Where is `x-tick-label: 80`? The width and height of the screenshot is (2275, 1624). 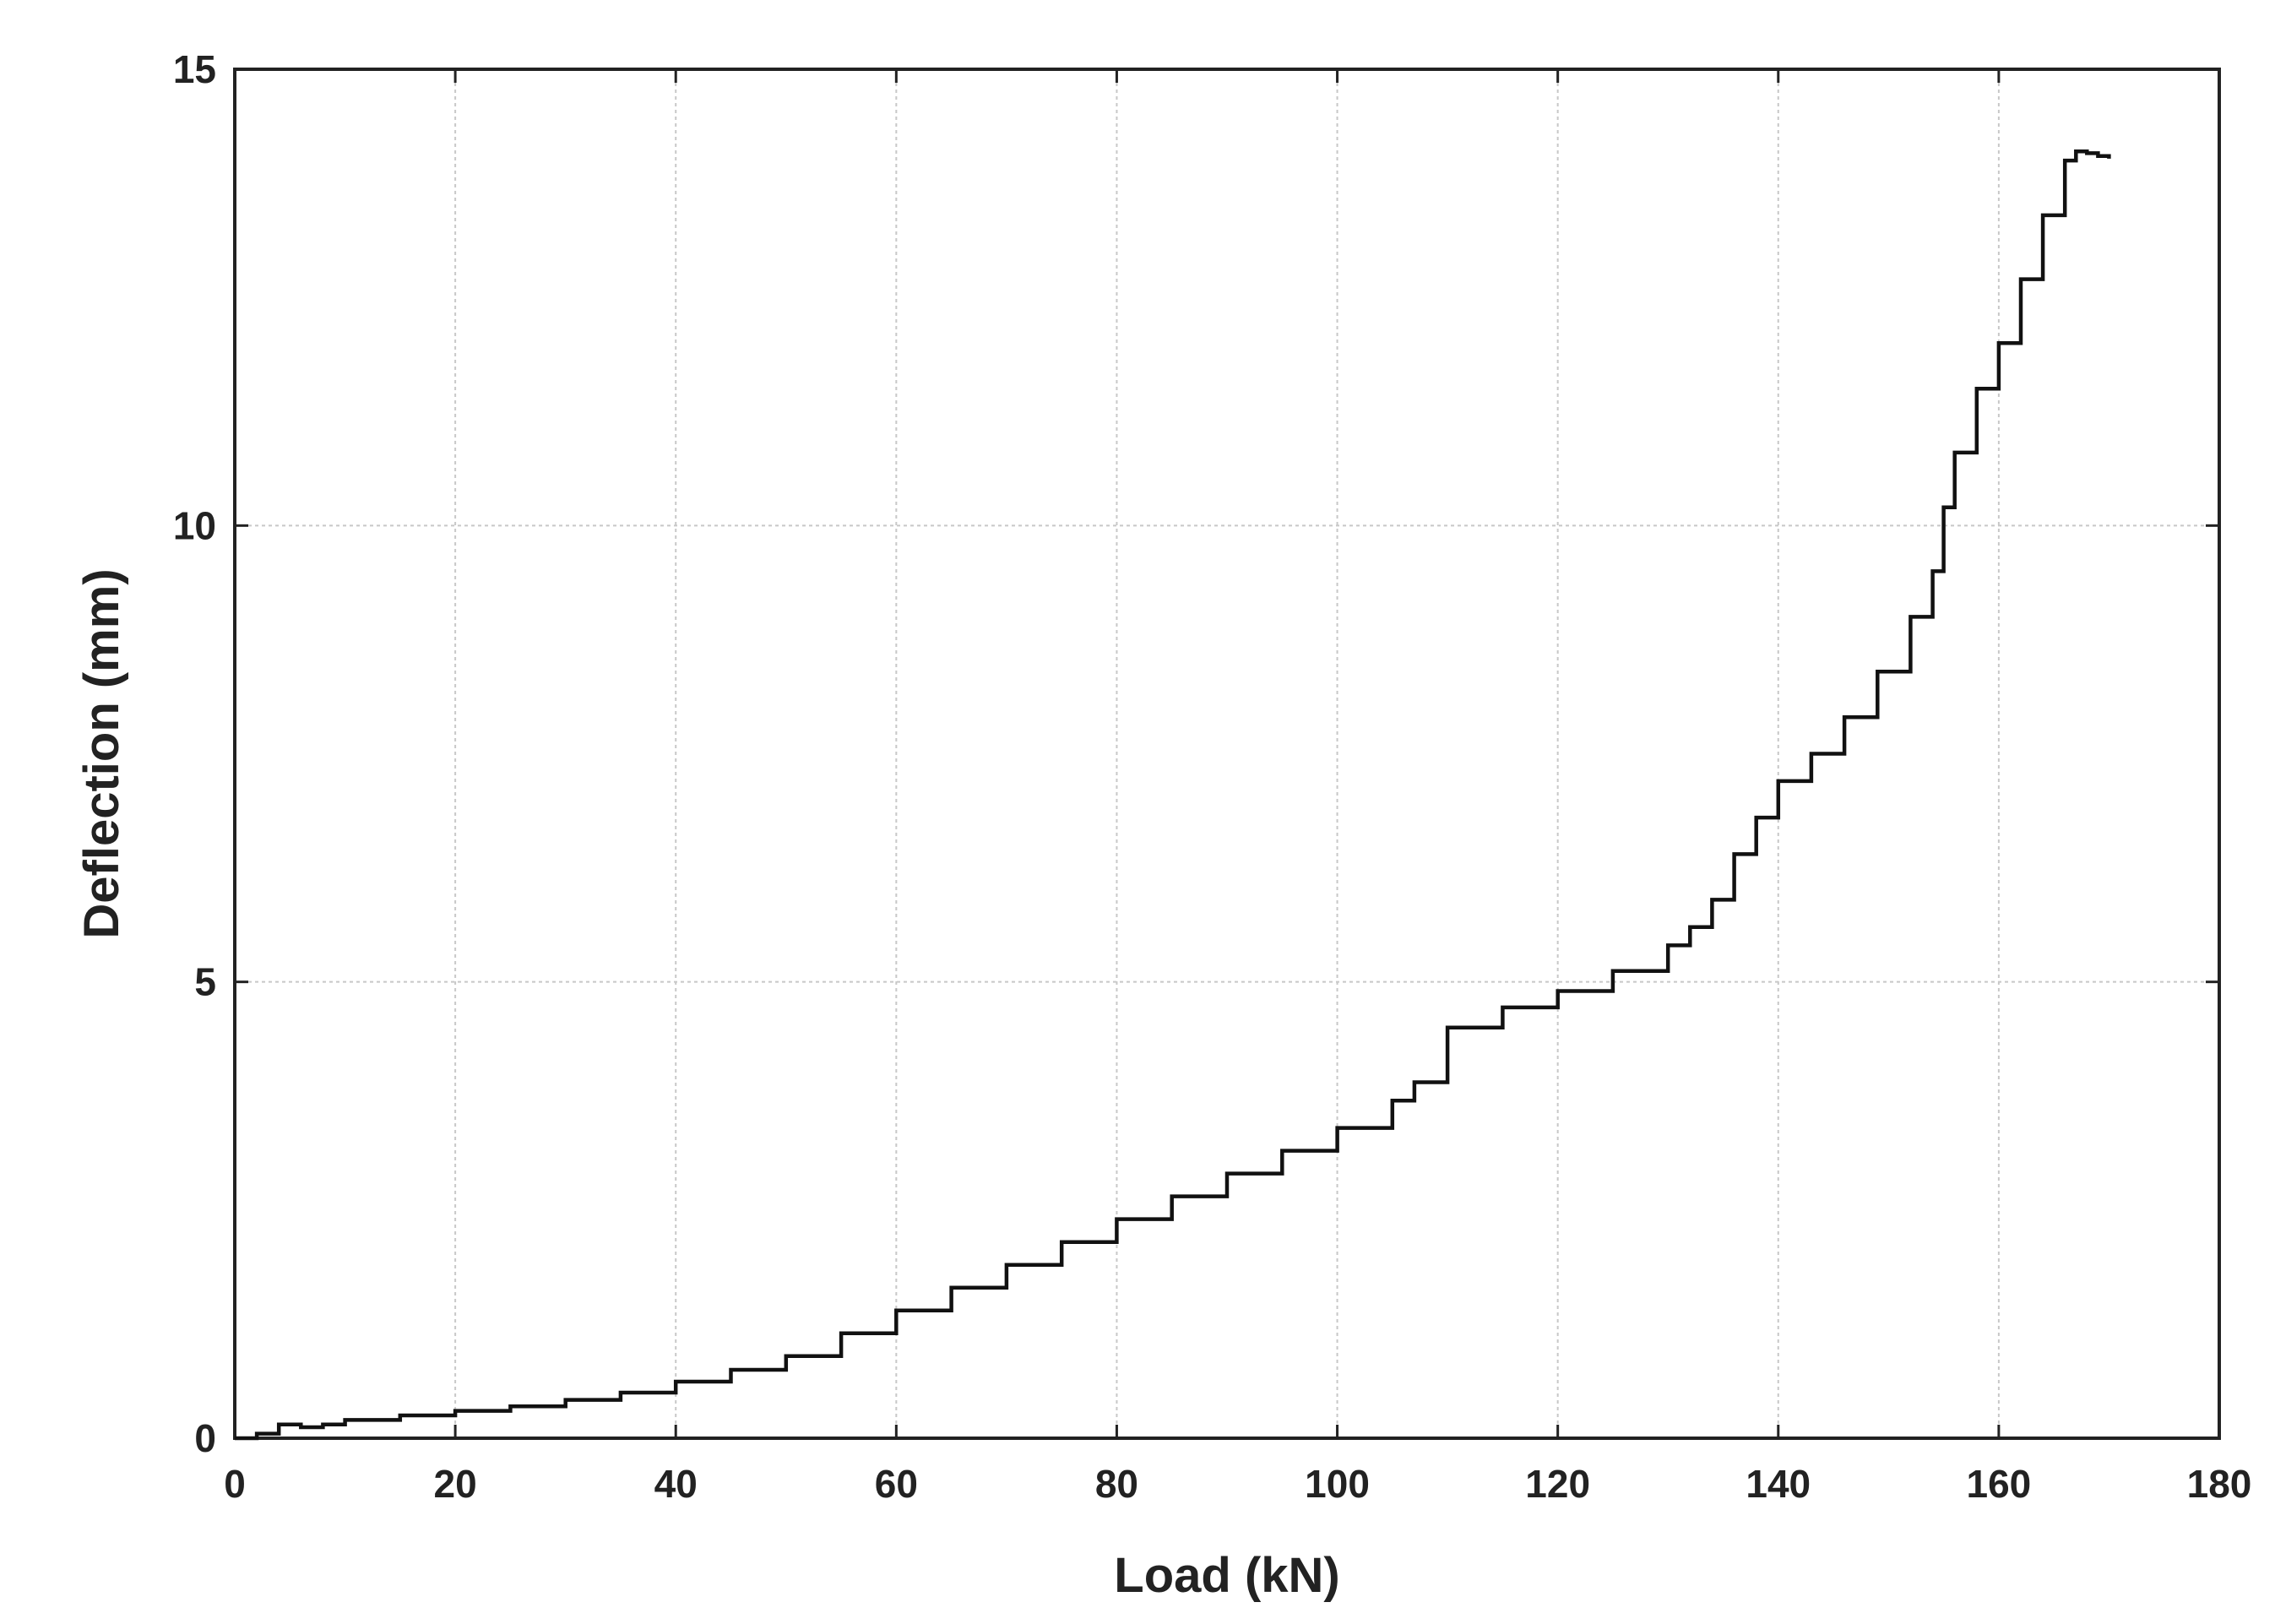
x-tick-label: 80 is located at coordinates (1116, 1484).